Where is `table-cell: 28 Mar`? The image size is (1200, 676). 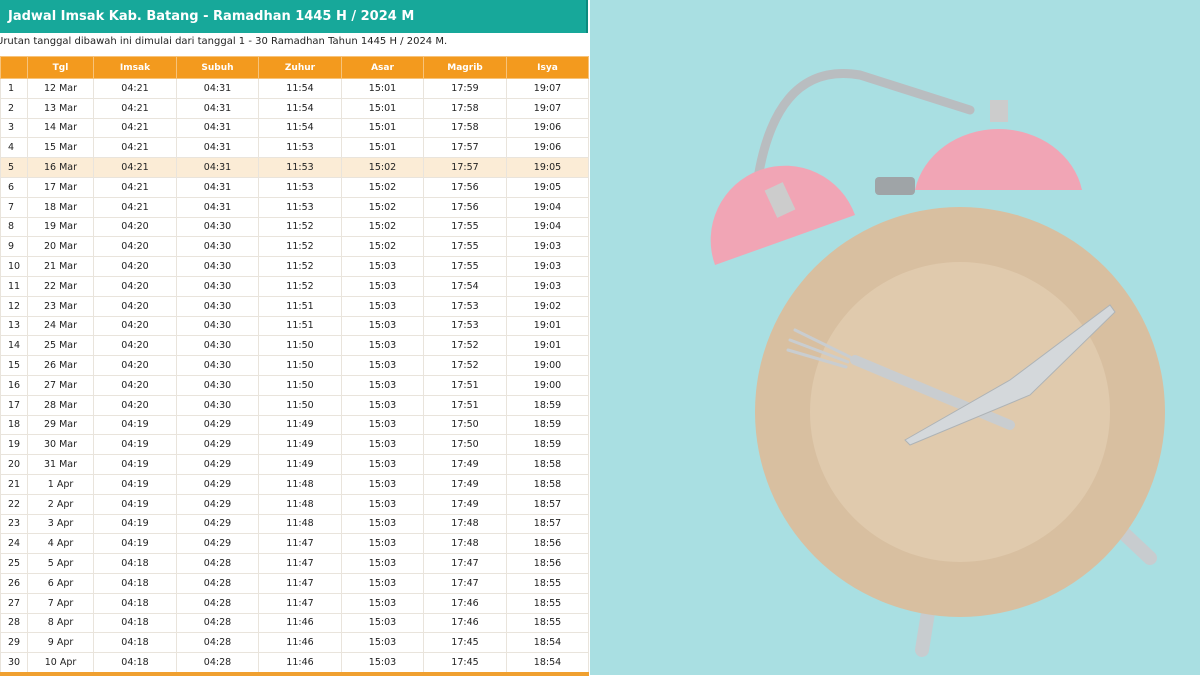
table-cell: 28 Mar is located at coordinates (60, 405).